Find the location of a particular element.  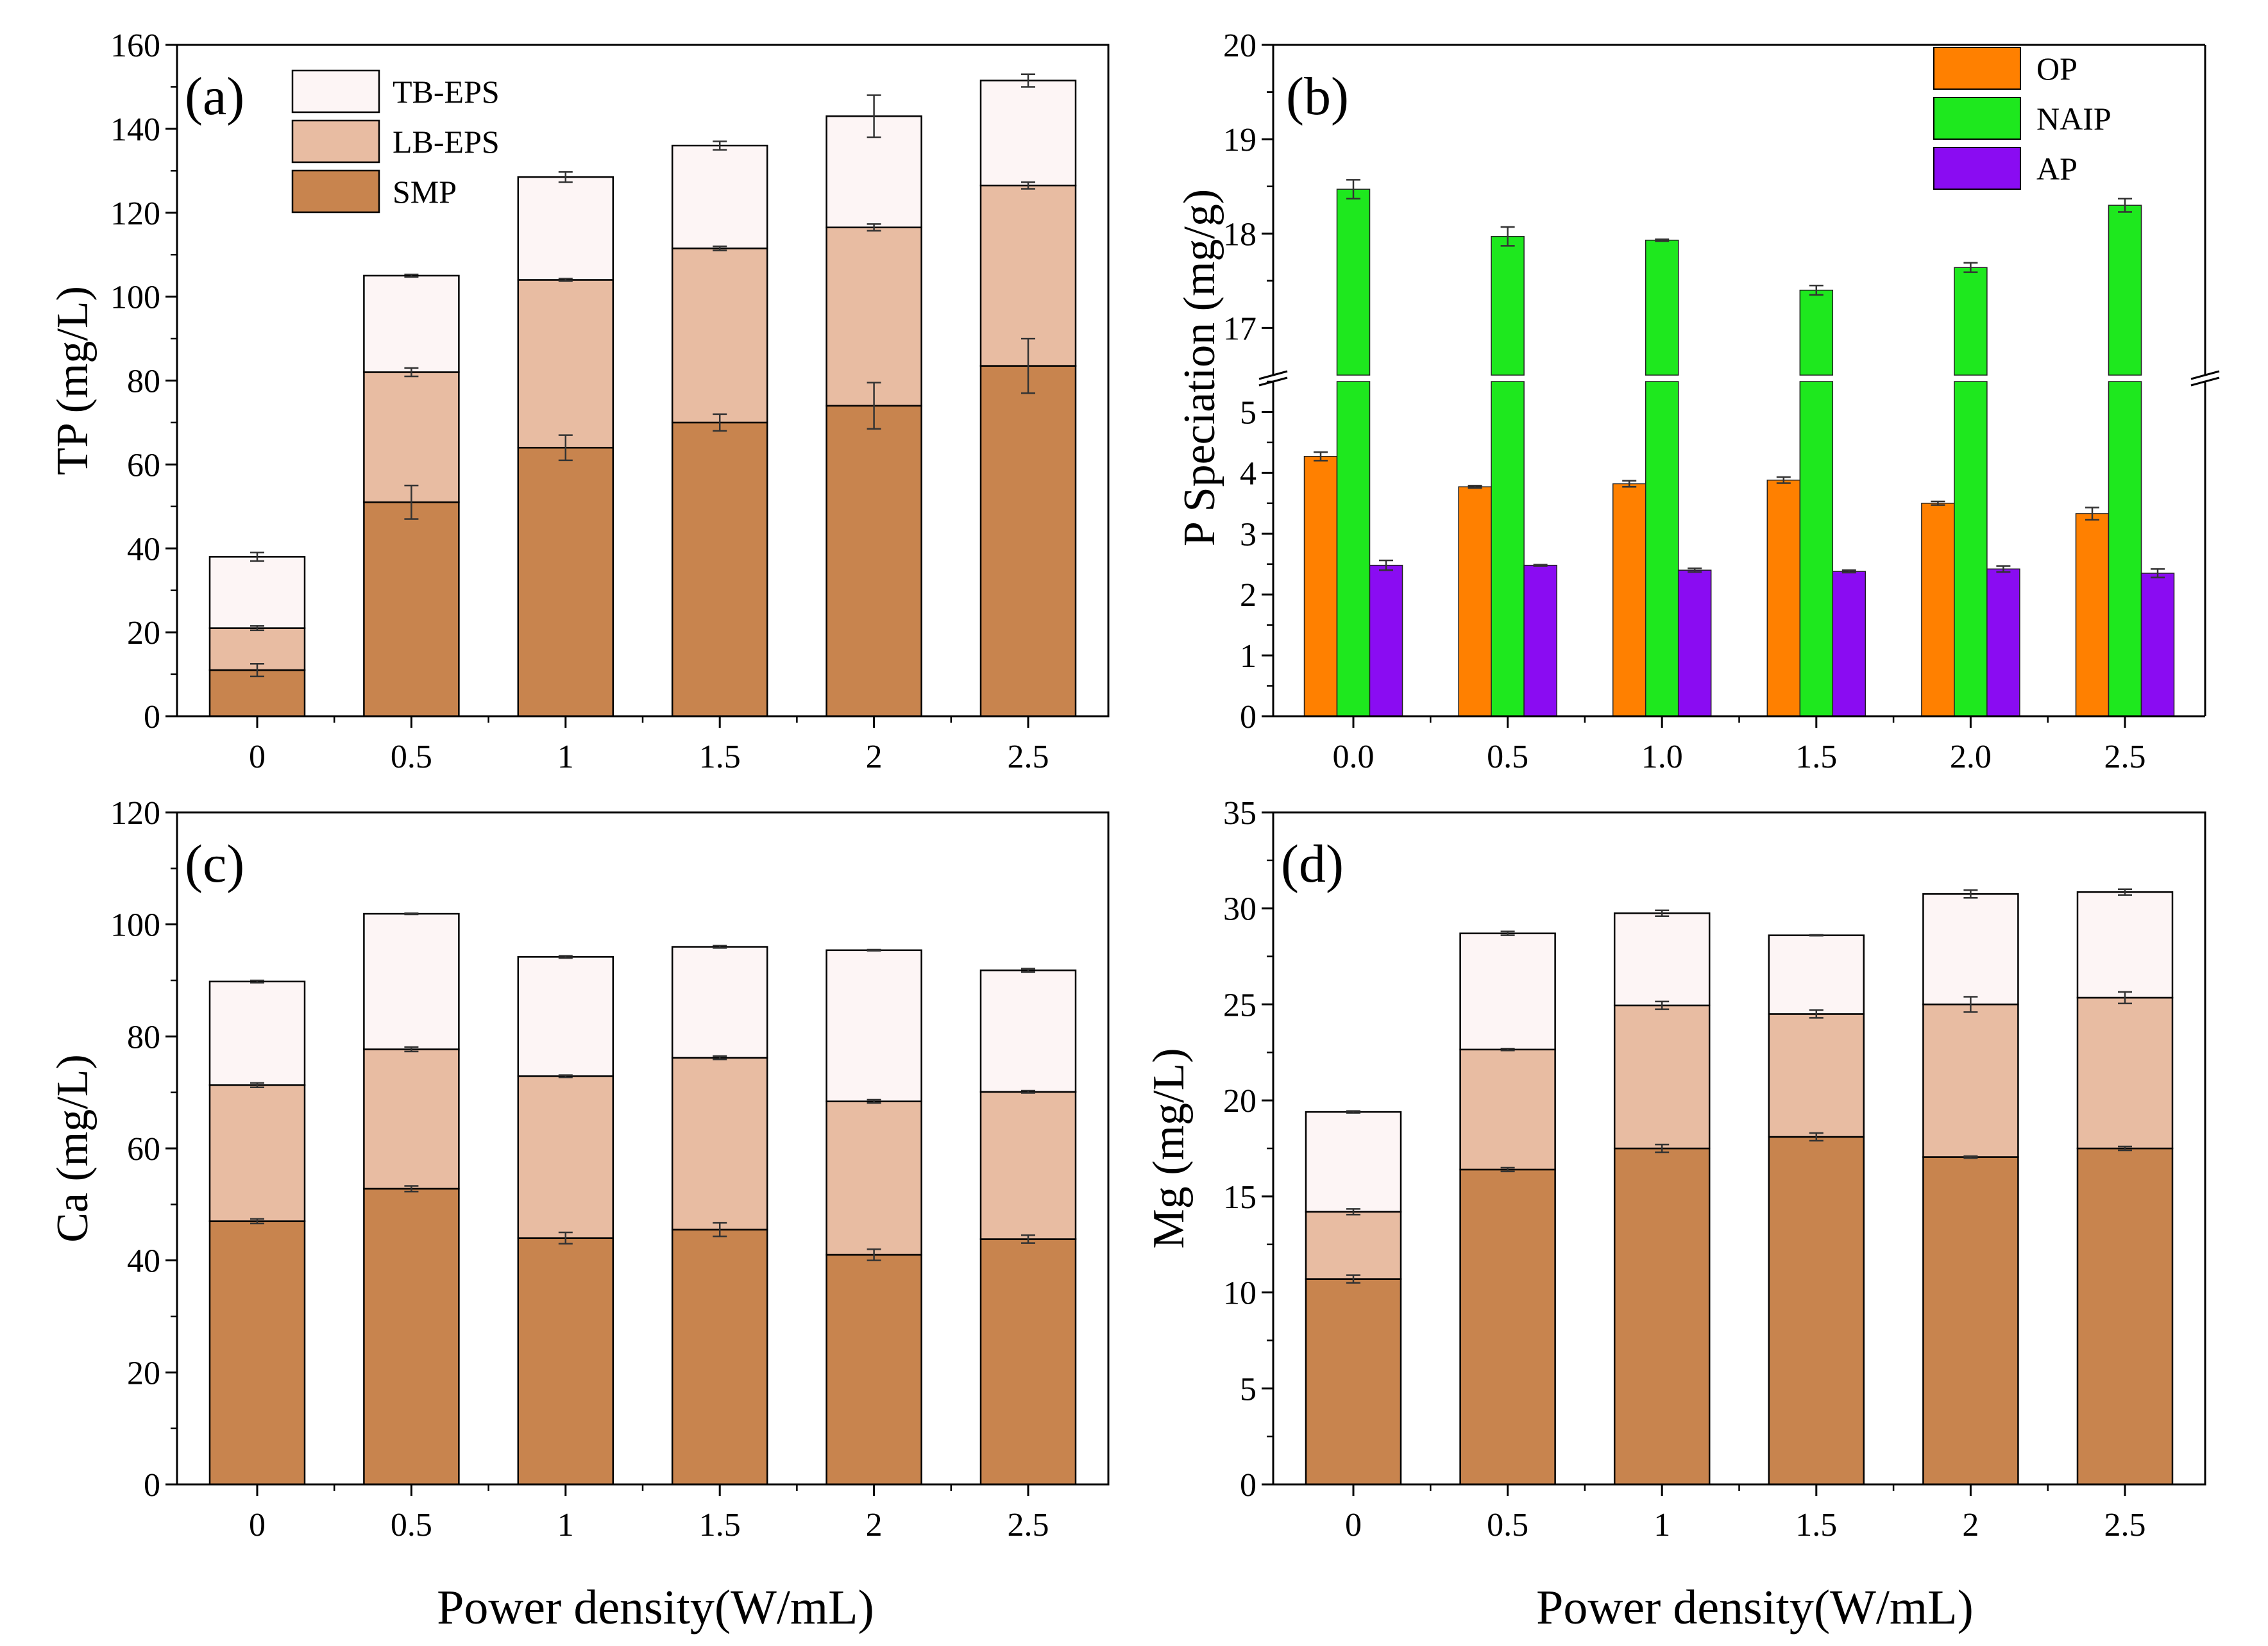

y-axis-title: Ca (mg/L) is located at coordinates (72, 1148).